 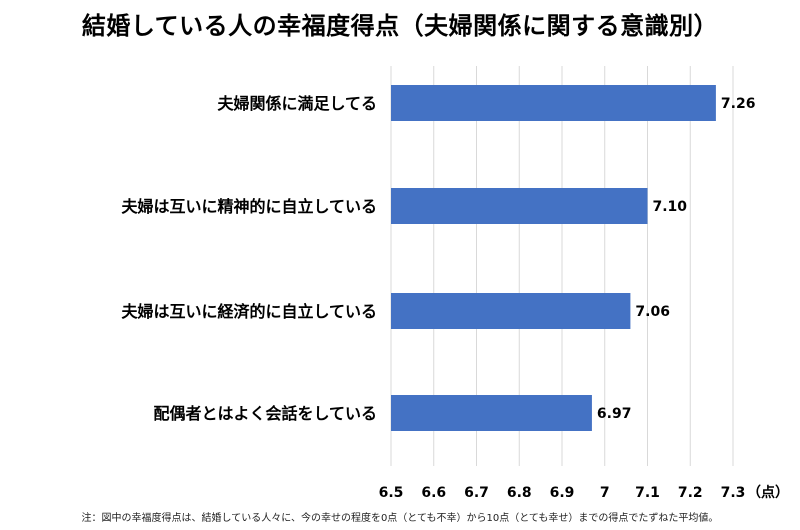 What do you see at coordinates (265, 413) in the screenshot?
I see `category-label: 配偶者とはよく会話をしている` at bounding box center [265, 413].